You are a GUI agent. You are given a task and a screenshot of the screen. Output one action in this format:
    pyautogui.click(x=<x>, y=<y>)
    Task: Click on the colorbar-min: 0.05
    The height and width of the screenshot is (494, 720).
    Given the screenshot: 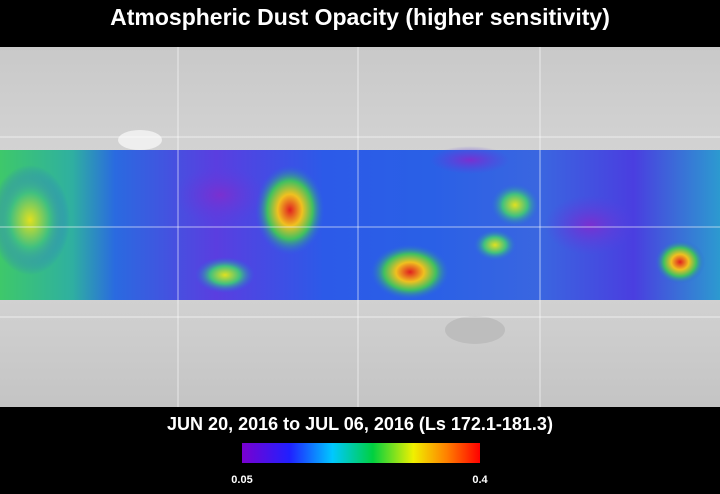 What is the action you would take?
    pyautogui.click(x=241, y=480)
    